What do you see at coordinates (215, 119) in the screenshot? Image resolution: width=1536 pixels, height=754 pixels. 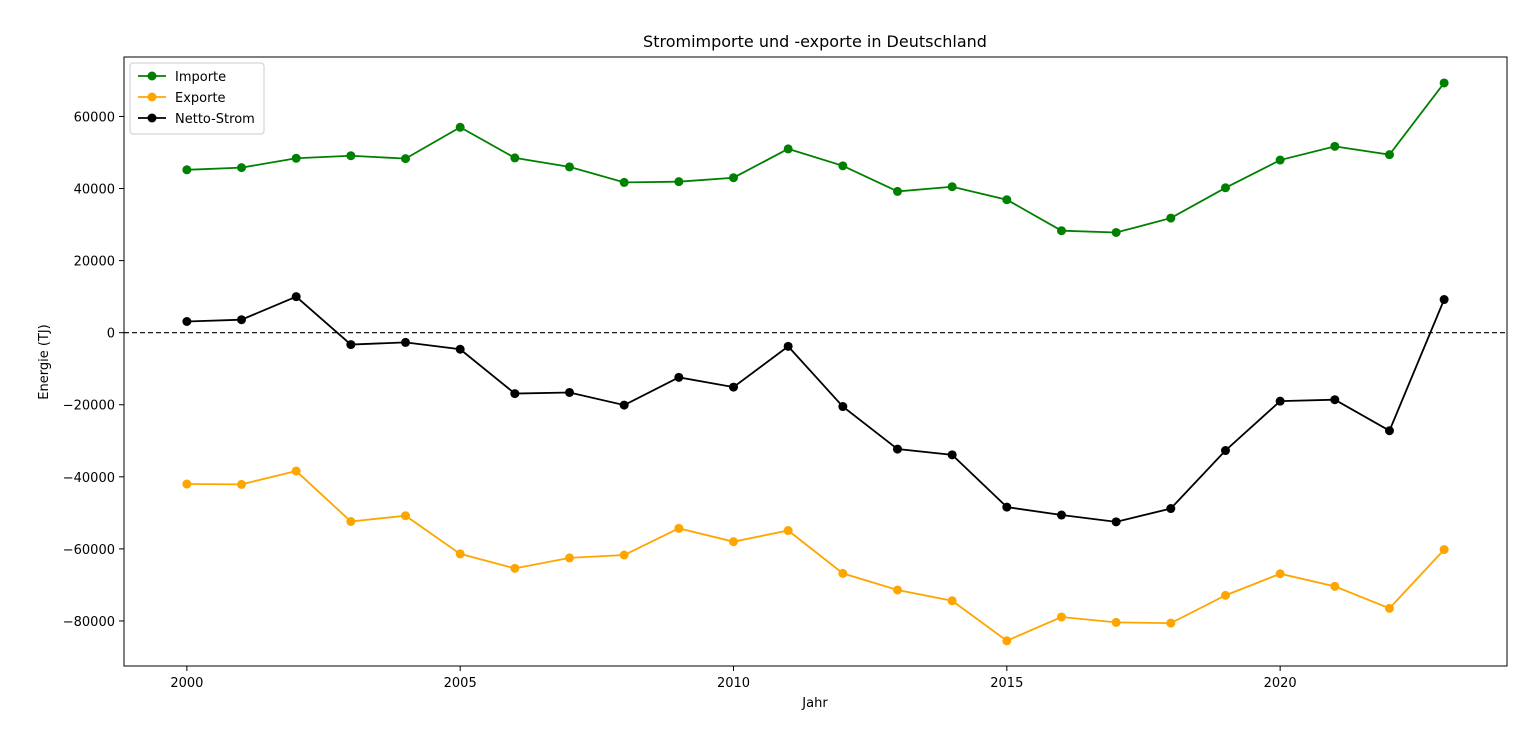 I see `legend-label: Netto-Strom` at bounding box center [215, 119].